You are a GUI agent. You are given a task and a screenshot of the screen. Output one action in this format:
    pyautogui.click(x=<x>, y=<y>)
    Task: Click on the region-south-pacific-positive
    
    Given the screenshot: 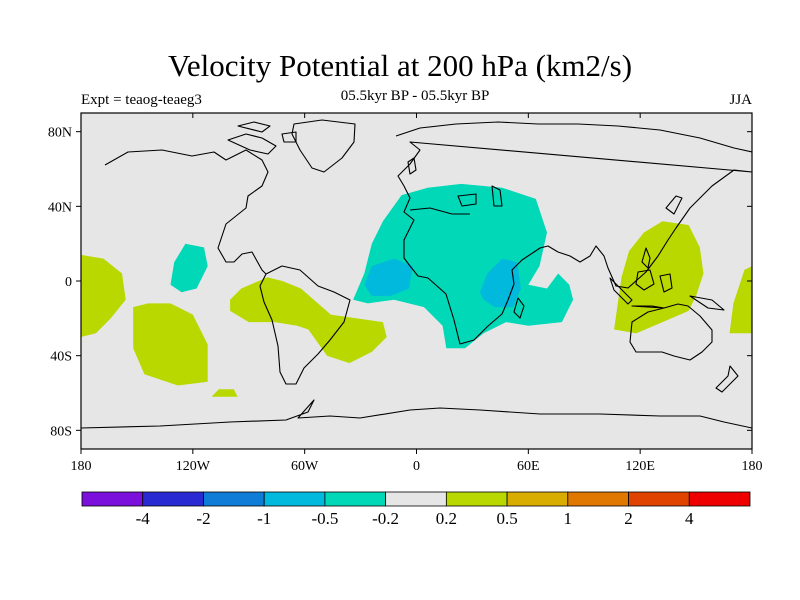 What is the action you would take?
    pyautogui.click(x=170, y=344)
    